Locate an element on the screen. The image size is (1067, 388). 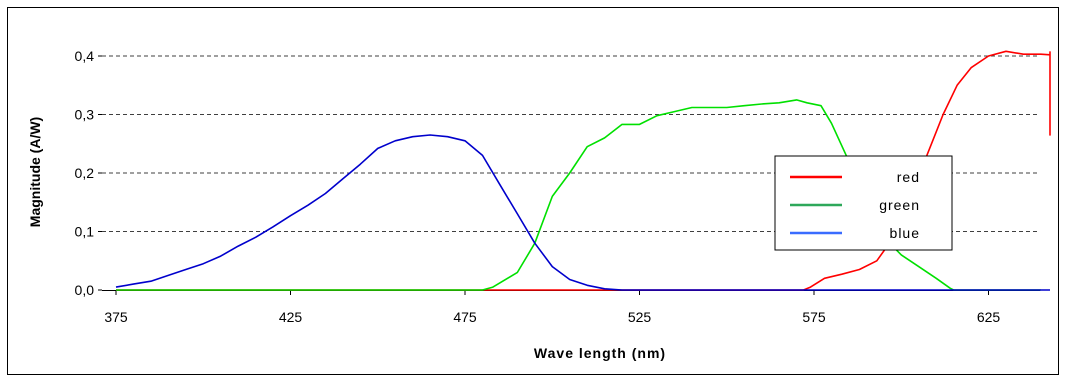
x-tick-label: 575 is located at coordinates (814, 317).